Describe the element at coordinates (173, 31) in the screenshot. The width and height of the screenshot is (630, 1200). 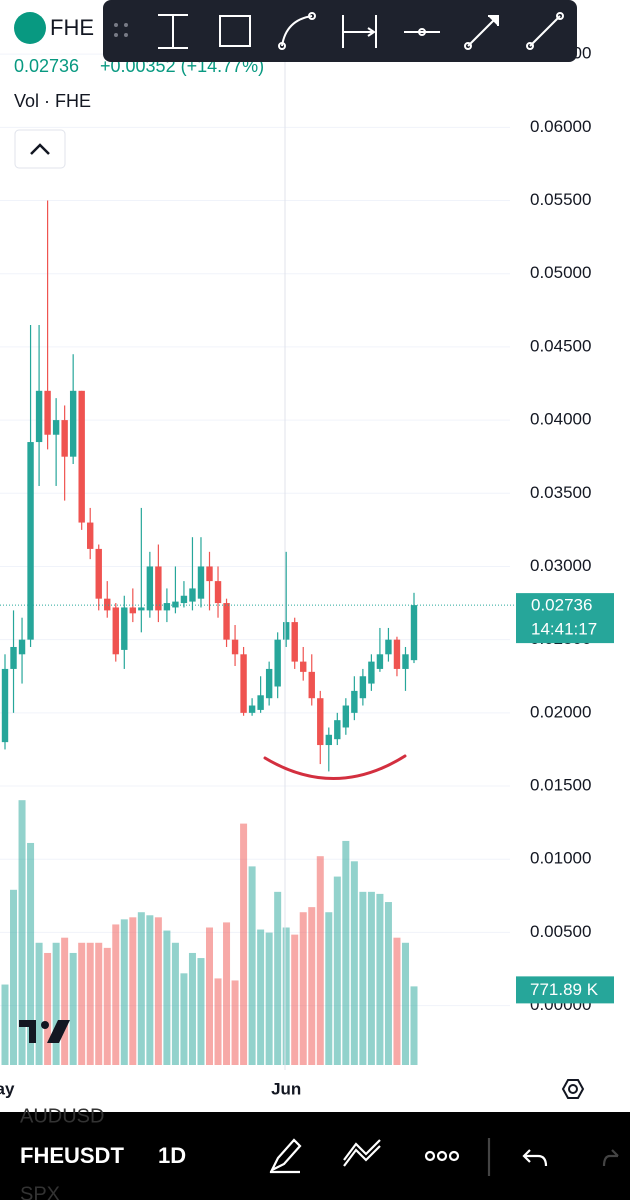
I see `tool-text` at that location.